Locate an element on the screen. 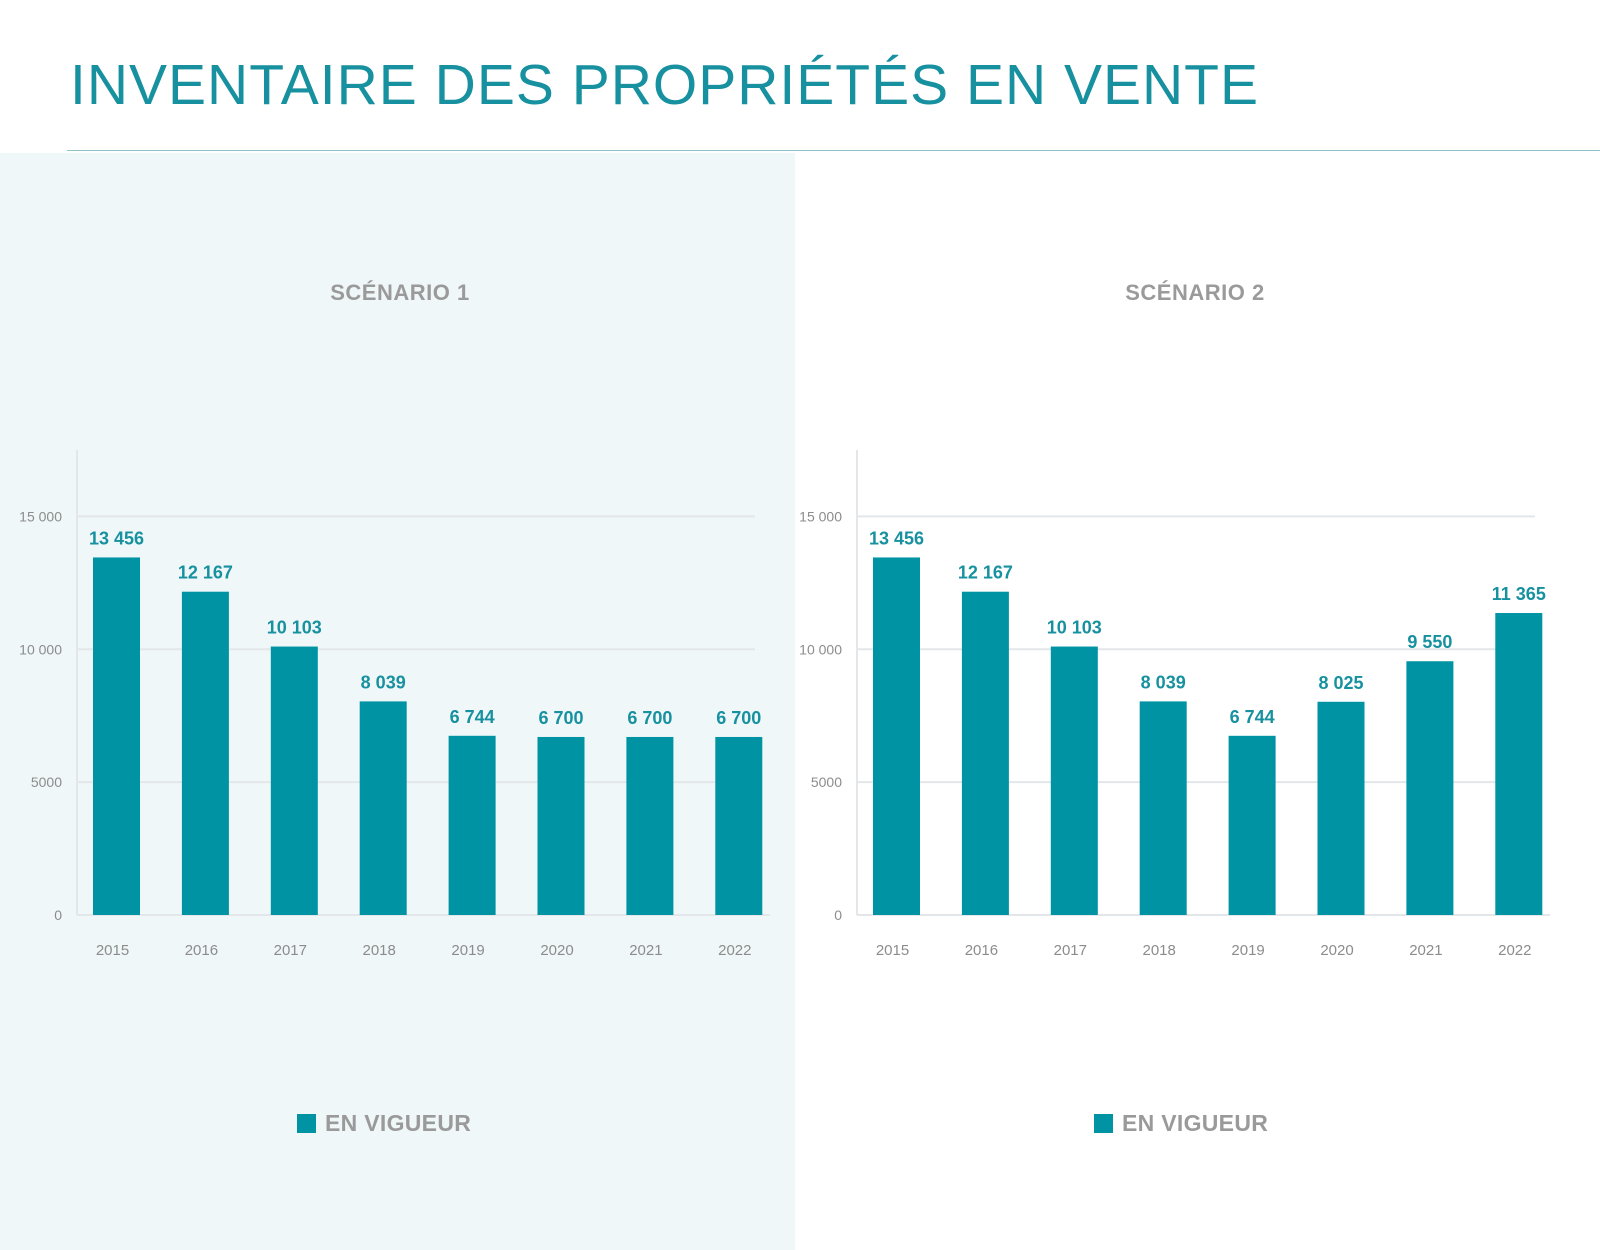 The width and height of the screenshot is (1600, 1250). chart-title: SCÉNARIO 2 is located at coordinates (1195, 292).